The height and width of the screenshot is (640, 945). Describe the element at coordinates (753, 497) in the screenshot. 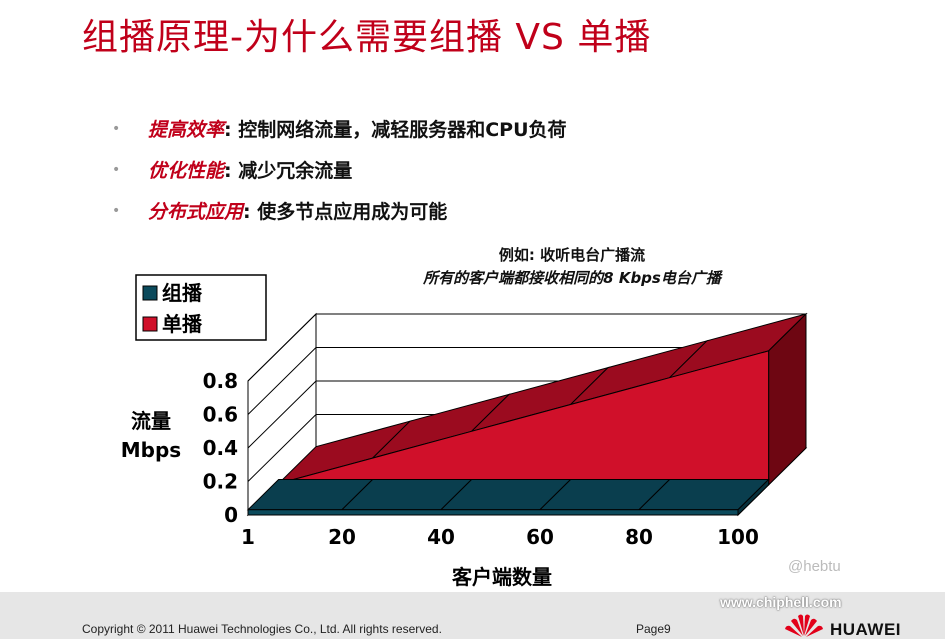

I see `multicast-side-face` at that location.